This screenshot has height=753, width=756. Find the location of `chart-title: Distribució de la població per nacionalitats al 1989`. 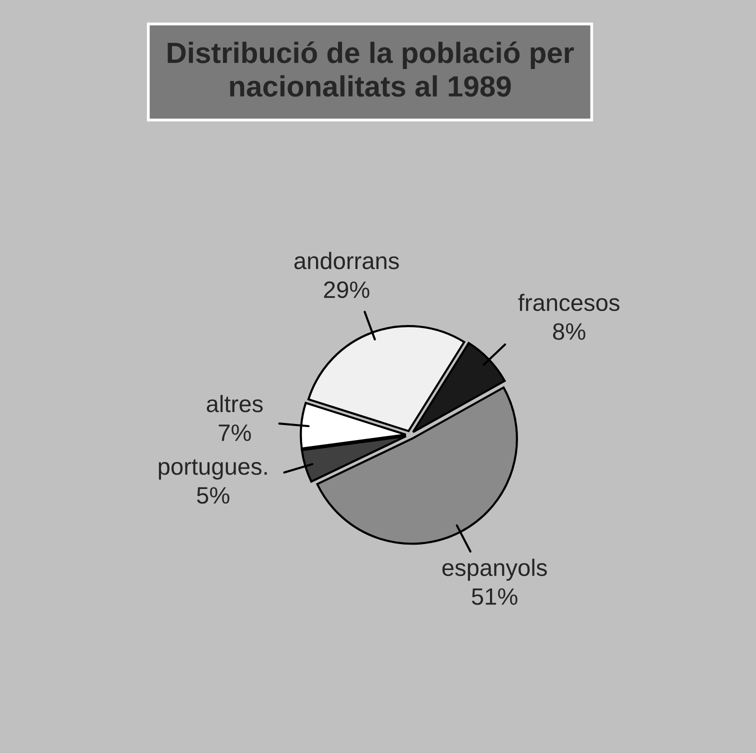

chart-title: Distribució de la població per nacionalitats al 1989 is located at coordinates (371, 69).